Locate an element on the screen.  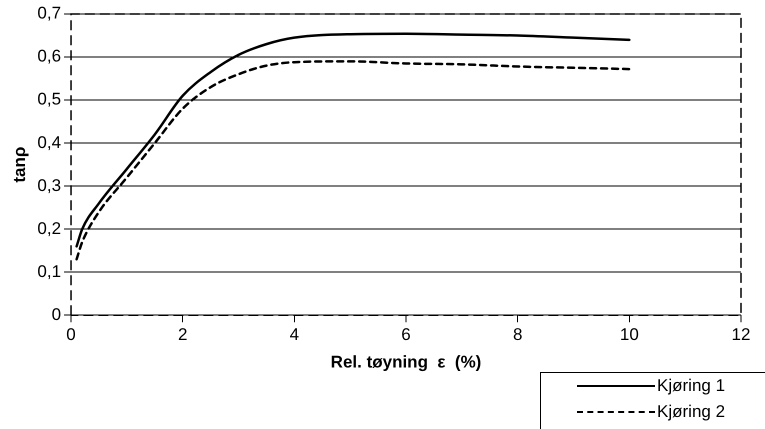
y-tick-label: 0,5 is located at coordinates (49, 99).